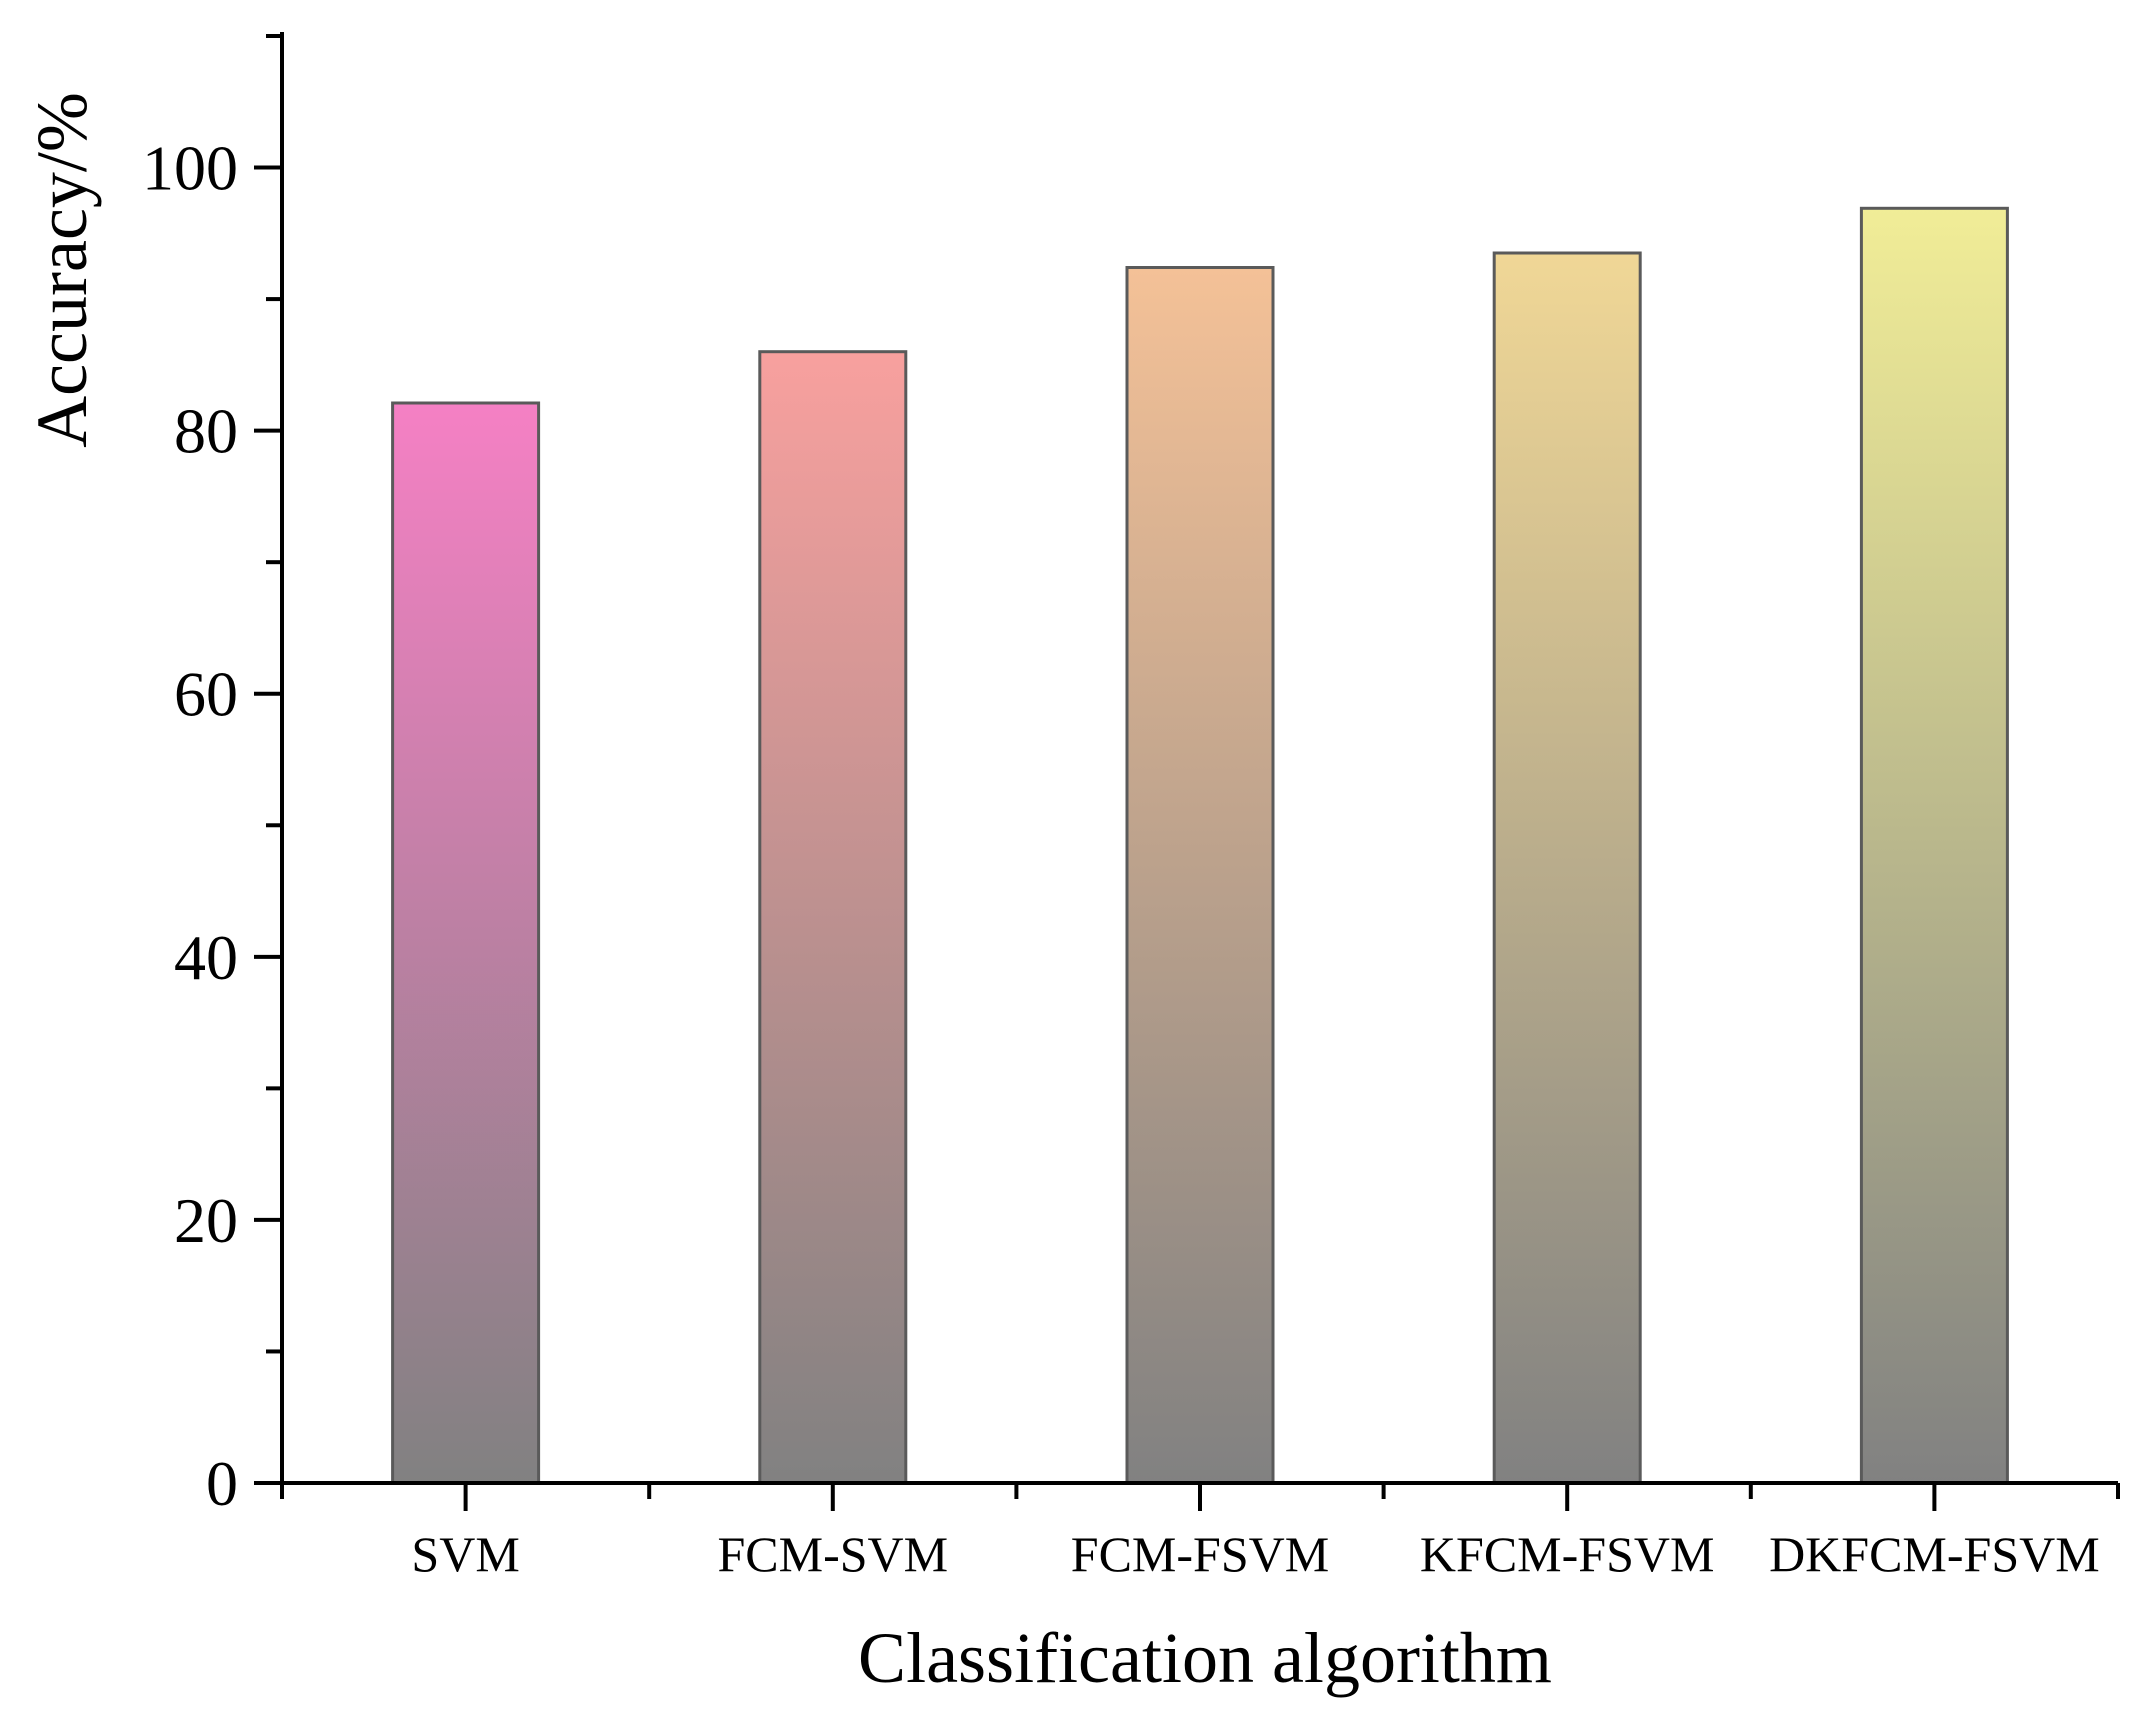  Describe the element at coordinates (833, 917) in the screenshot. I see `bar-fcm-svm` at that location.